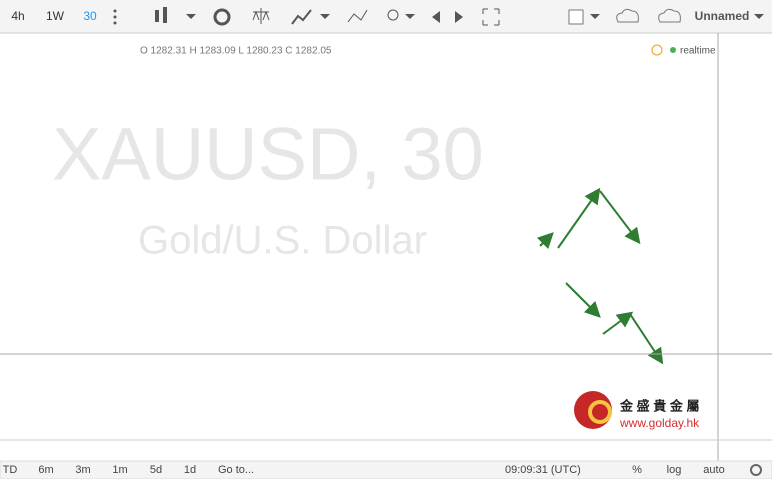 The image size is (772, 479). Describe the element at coordinates (659, 405) in the screenshot. I see `logo-name: 金 盛 貴 金 屬` at that location.